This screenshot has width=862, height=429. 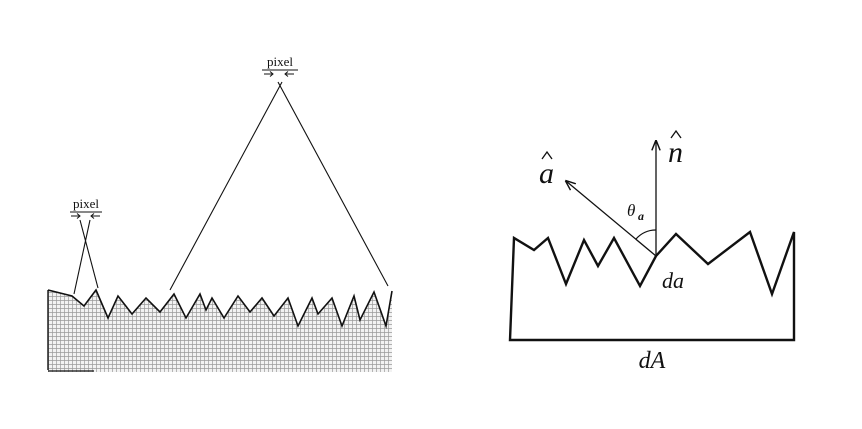 I want to click on area-label-dA: dA, so click(x=652, y=361).